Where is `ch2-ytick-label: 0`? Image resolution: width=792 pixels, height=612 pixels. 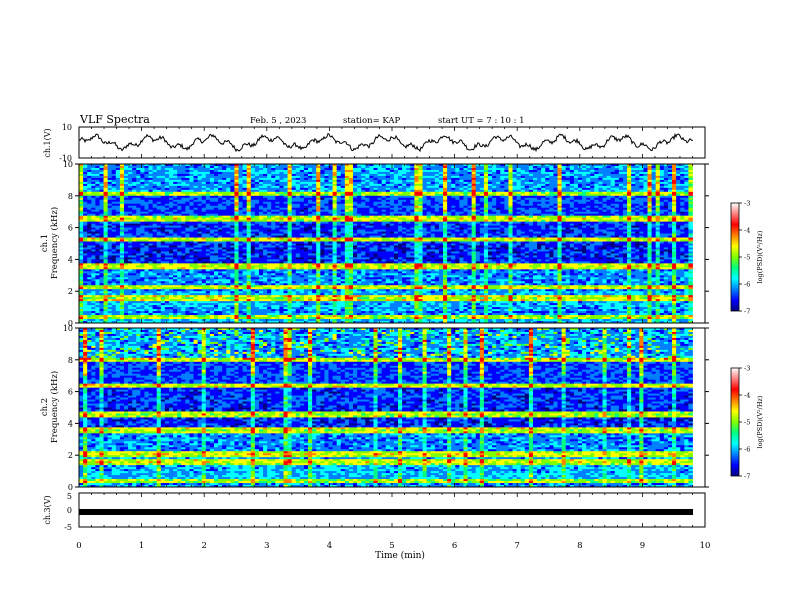
ch2-ytick-label: 0 is located at coordinates (70, 487).